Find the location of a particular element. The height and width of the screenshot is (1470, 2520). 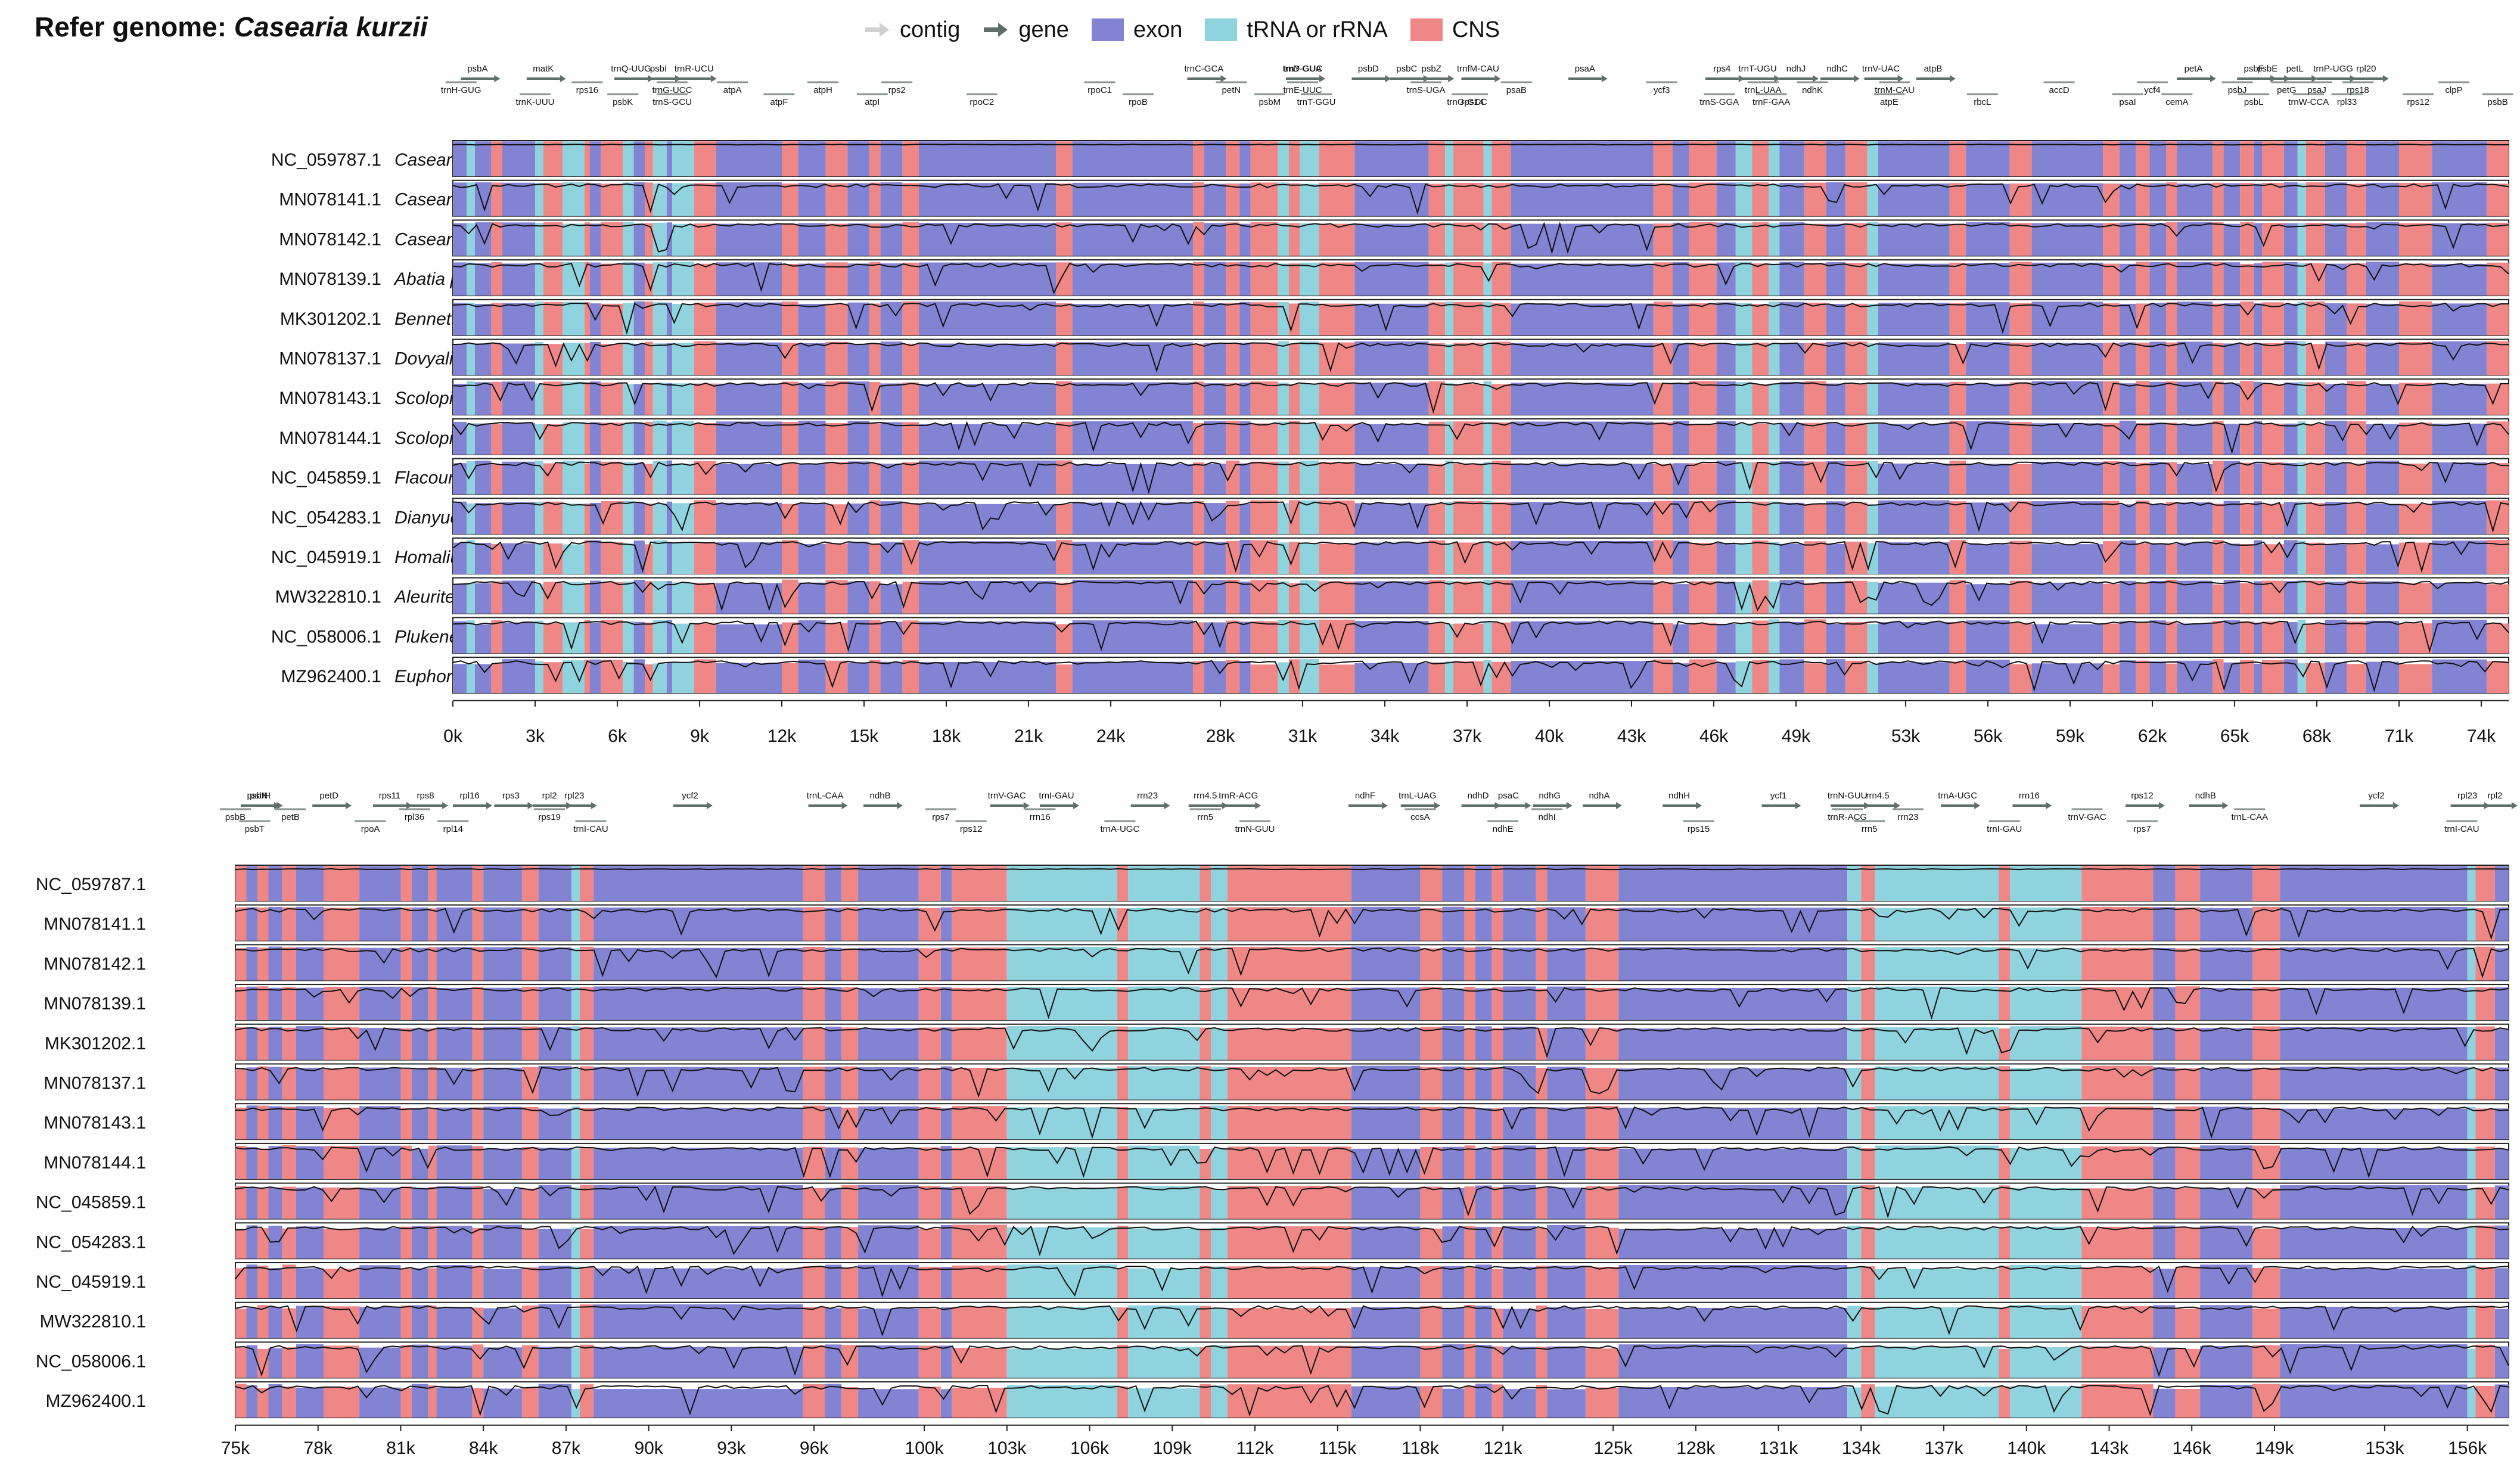

gene-label: ndhK is located at coordinates (1812, 90).